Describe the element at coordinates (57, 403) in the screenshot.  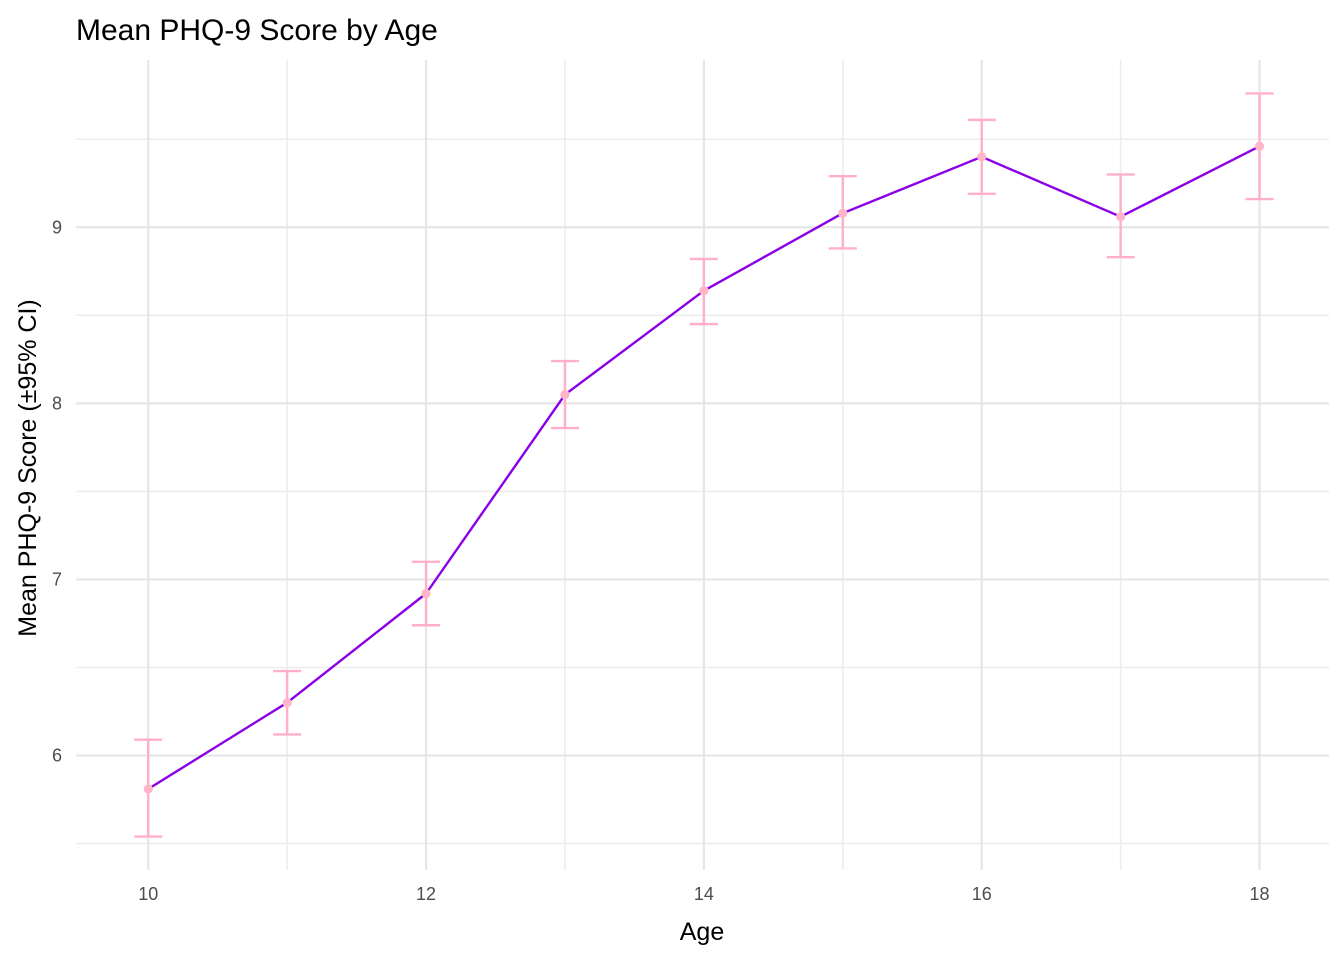
I see `y-tick-label: 8` at that location.